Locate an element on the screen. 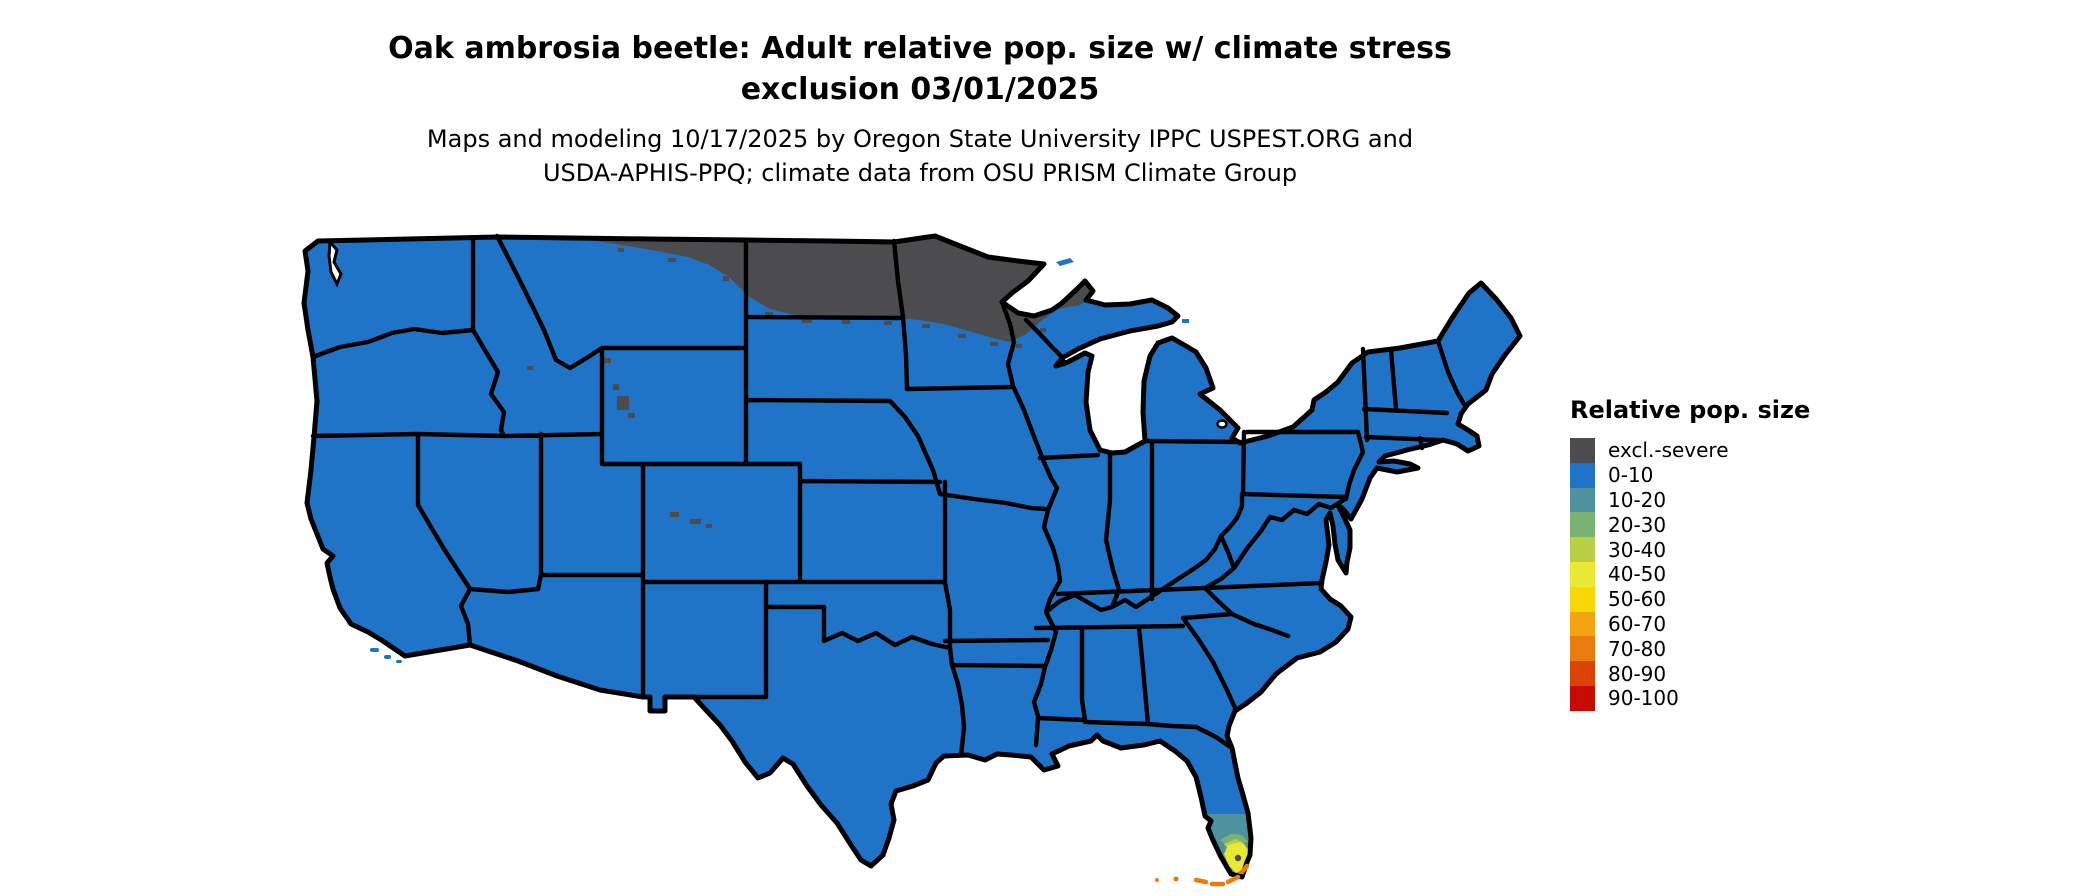 This screenshot has width=2100, height=896. legend-row: 40-50 is located at coordinates (1700, 574).